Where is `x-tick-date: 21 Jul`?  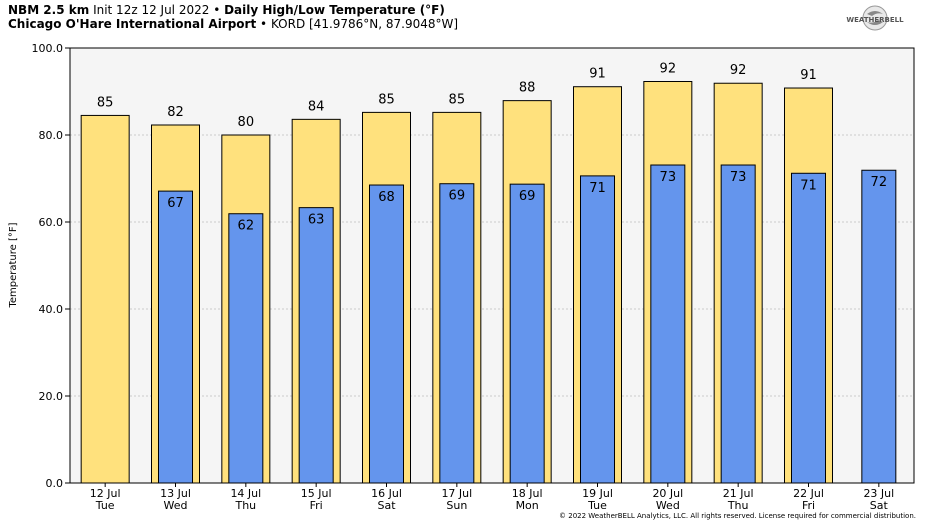 x-tick-date: 21 Jul is located at coordinates (738, 493).